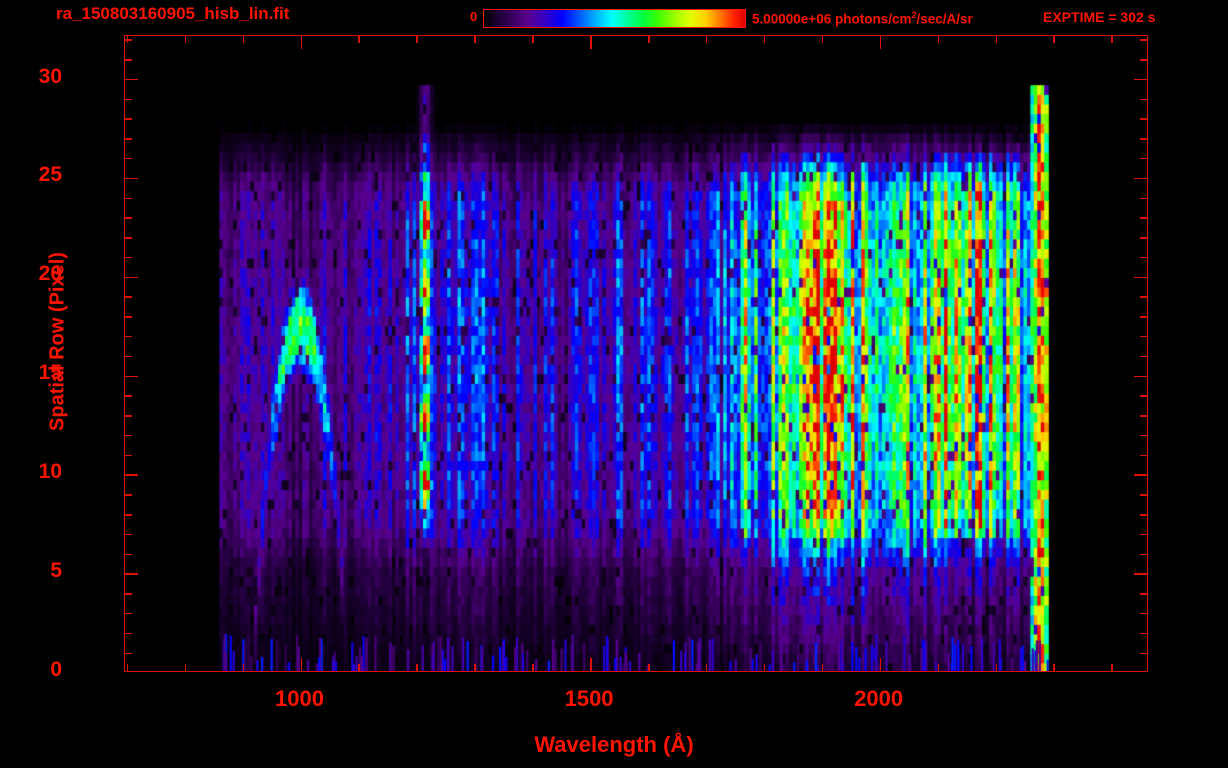  Describe the element at coordinates (56, 571) in the screenshot. I see `y-tick-label: 5` at that location.